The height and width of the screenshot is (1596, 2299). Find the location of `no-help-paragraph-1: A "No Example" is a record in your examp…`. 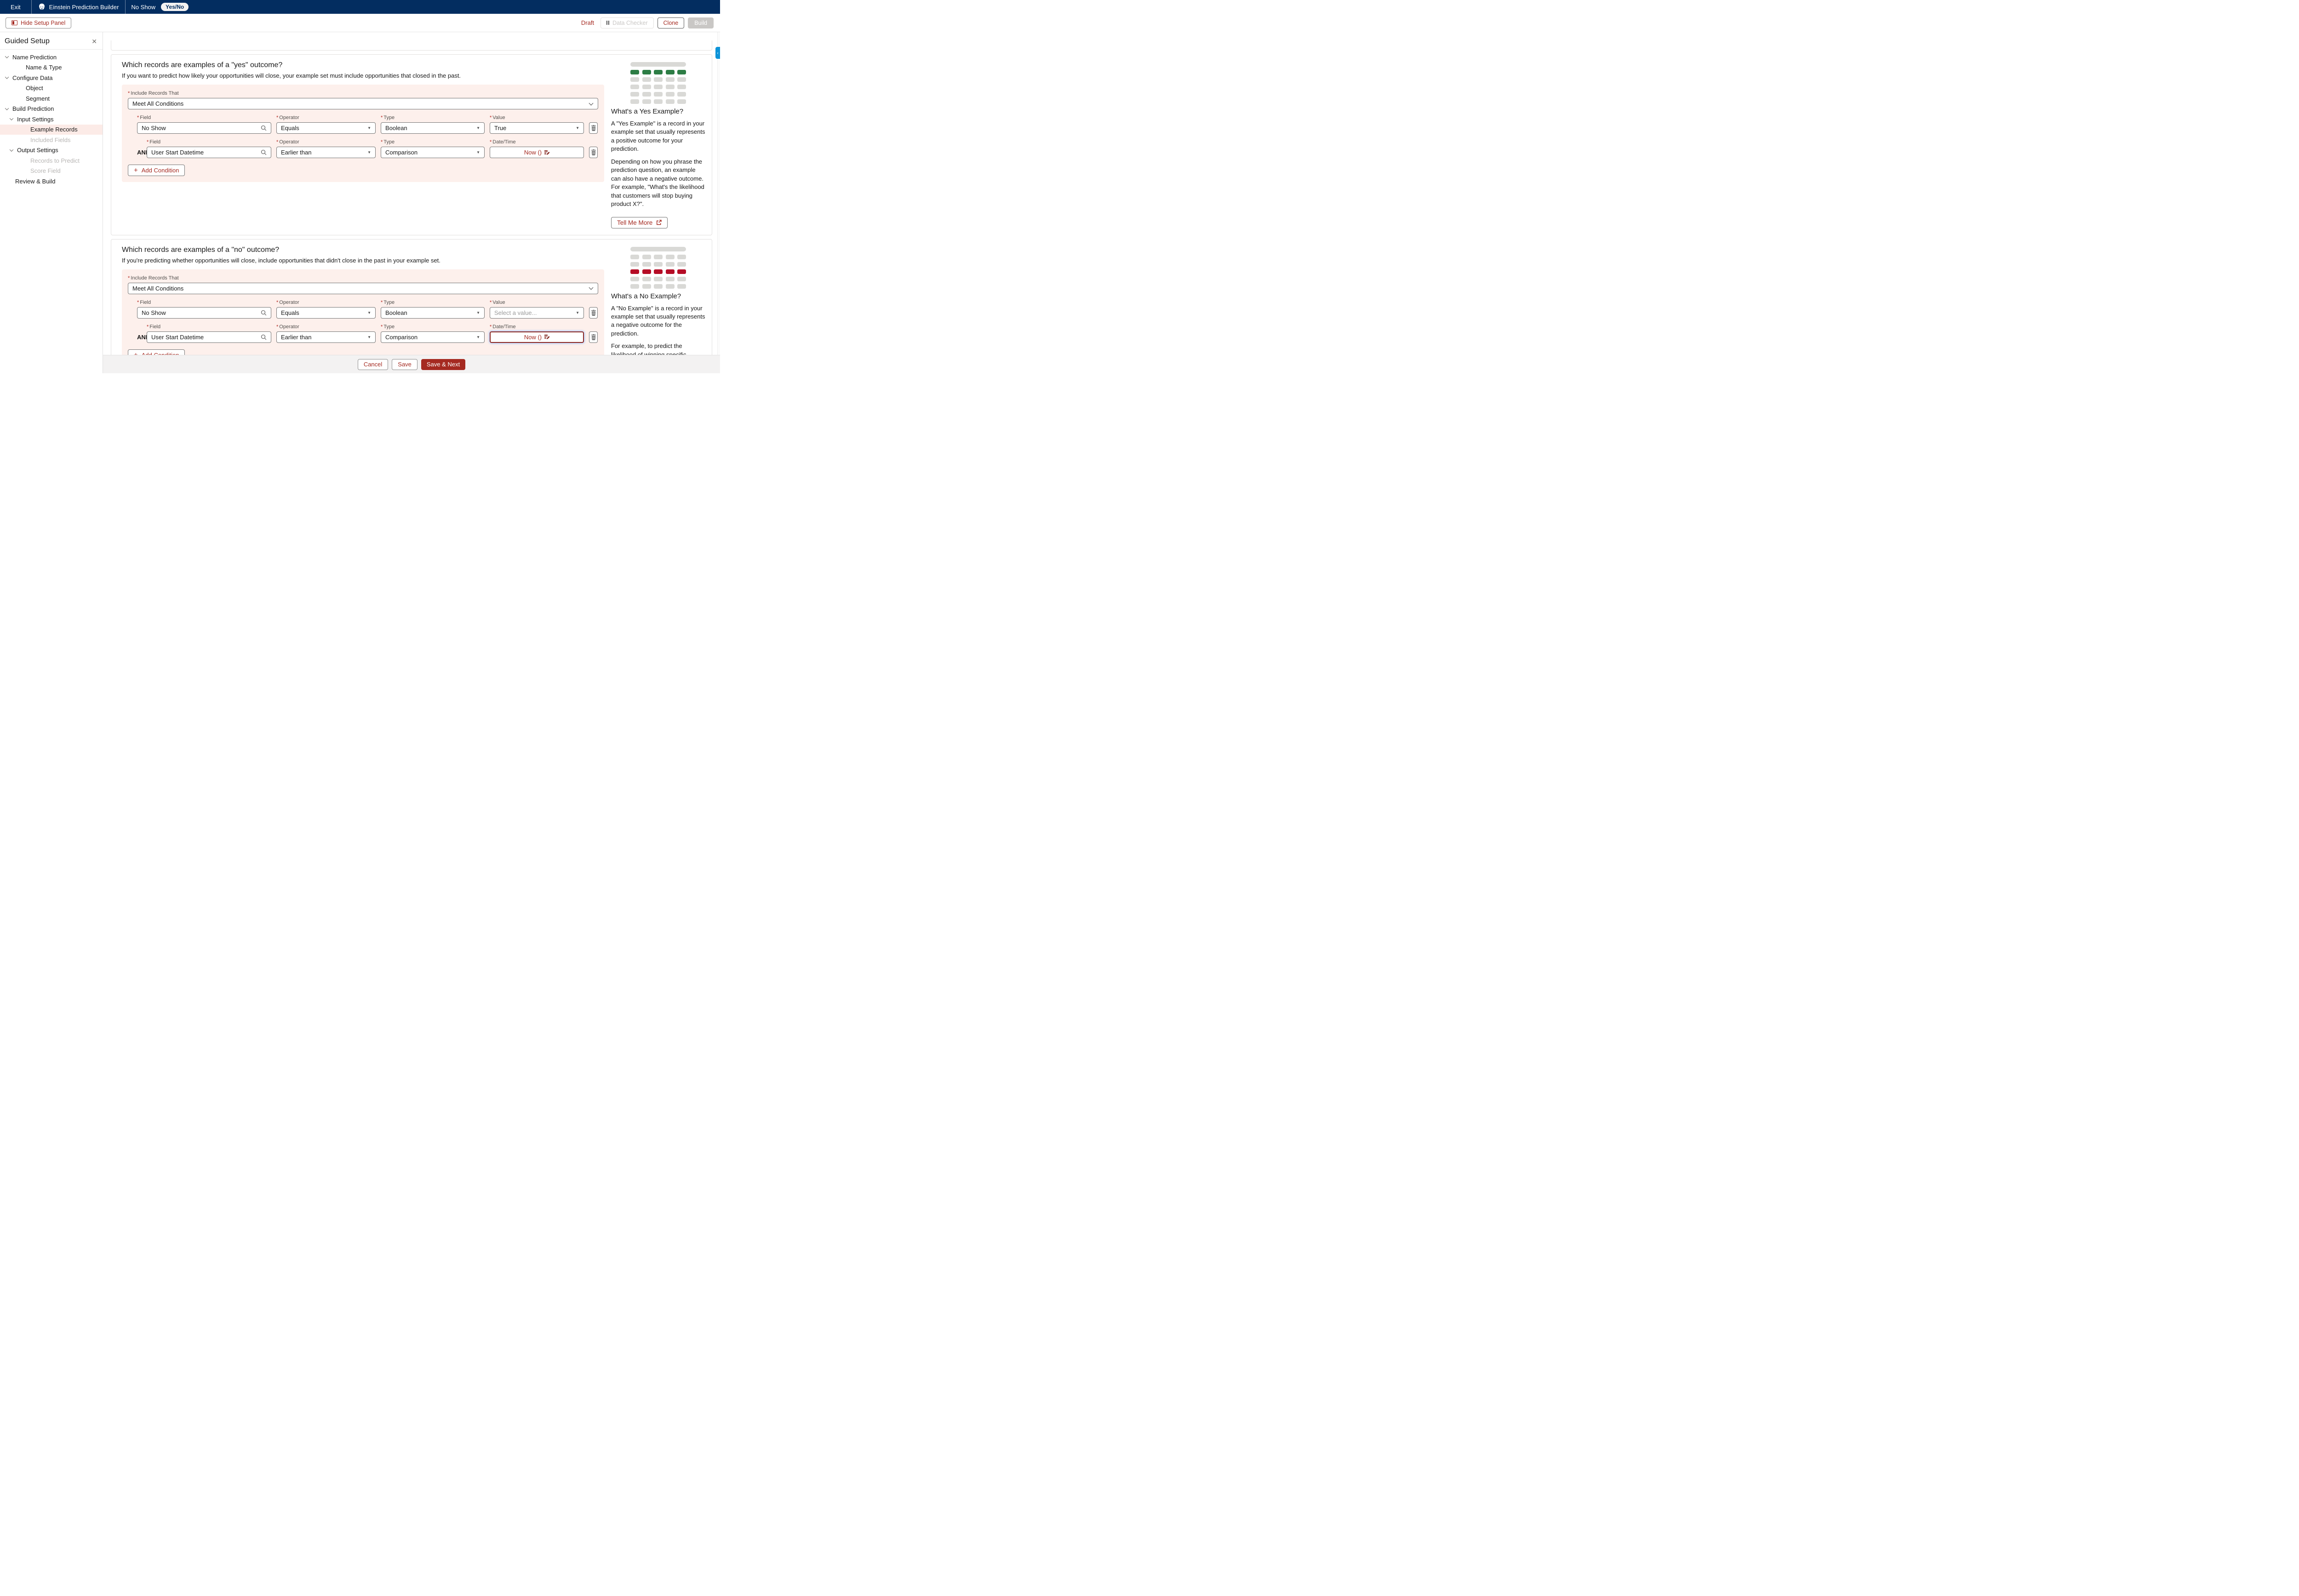

no-help-paragraph-1: A "No Example" is a record in your examp… is located at coordinates (658, 320).